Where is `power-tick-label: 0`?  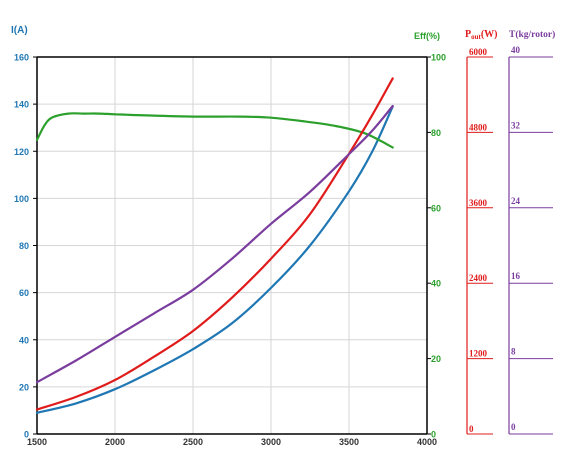
power-tick-label: 0 is located at coordinates (471, 429).